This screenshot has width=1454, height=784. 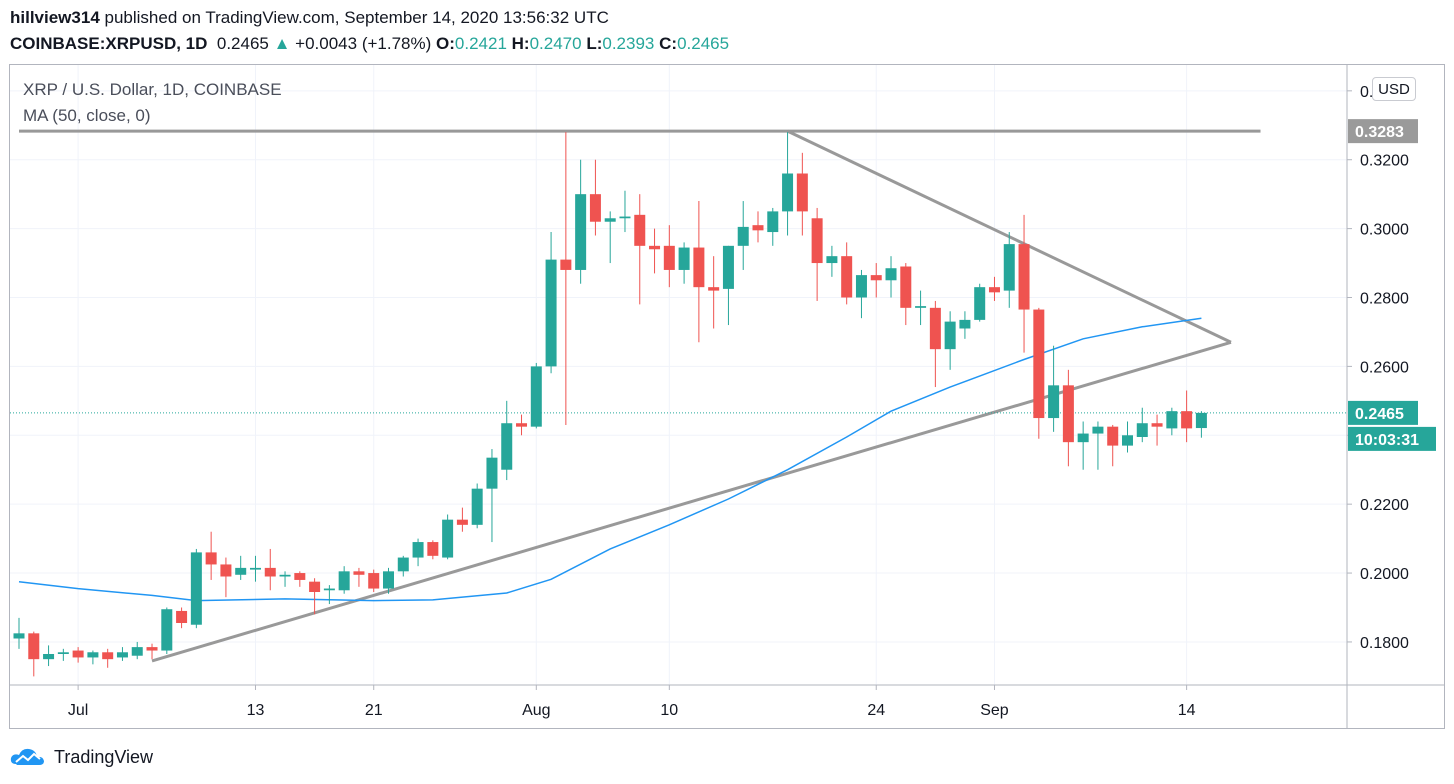 What do you see at coordinates (104, 756) in the screenshot?
I see `footer-brand: TradingView` at bounding box center [104, 756].